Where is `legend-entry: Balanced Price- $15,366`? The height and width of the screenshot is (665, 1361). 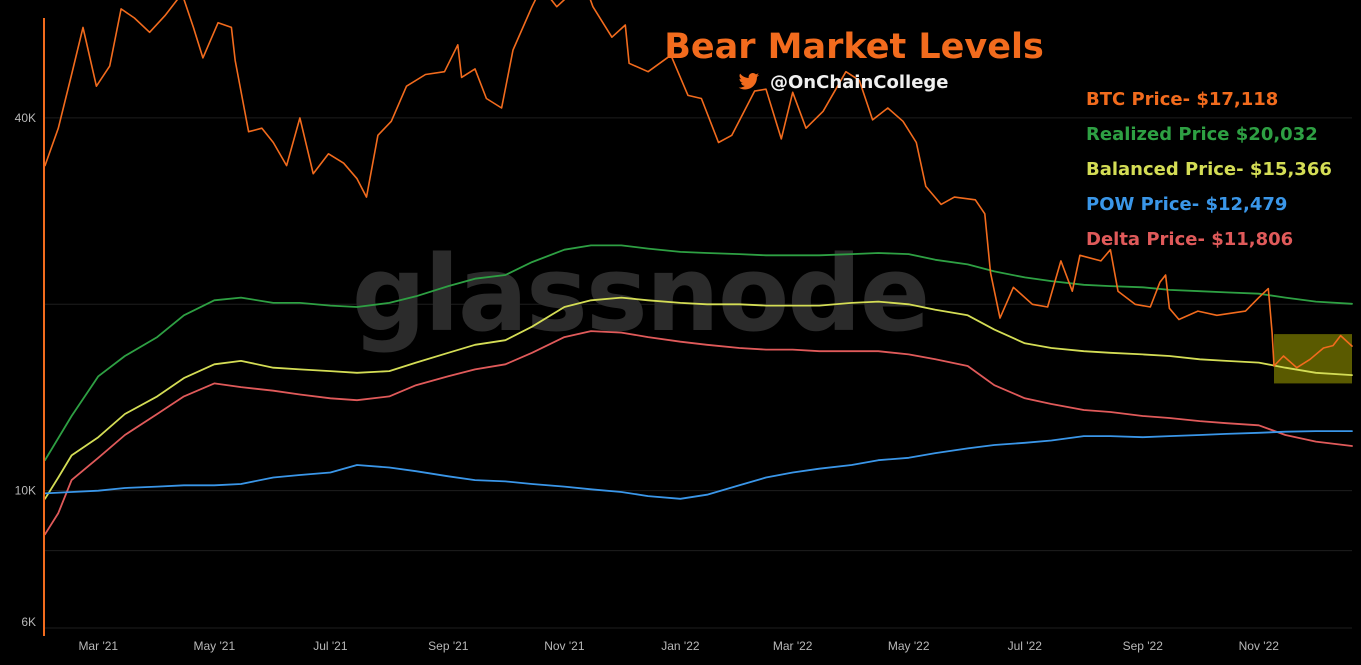
legend-entry: Balanced Price- $15,366 is located at coordinates (1209, 169).